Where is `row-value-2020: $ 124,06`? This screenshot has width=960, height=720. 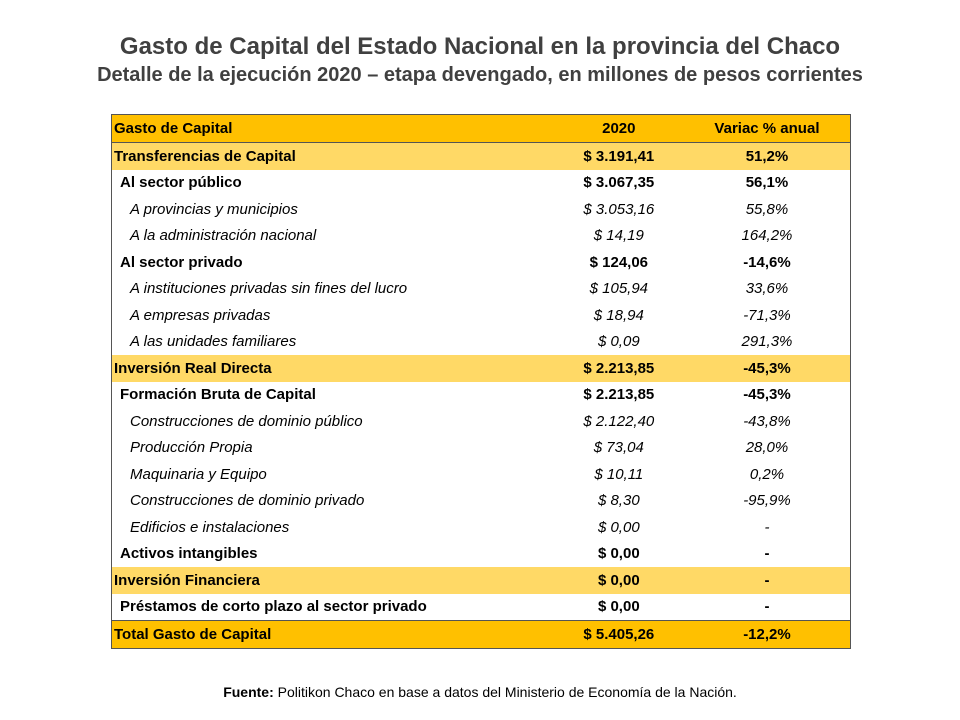
row-value-2020: $ 124,06 is located at coordinates (619, 262).